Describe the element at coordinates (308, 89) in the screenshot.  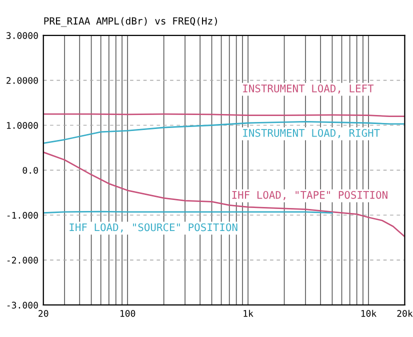
I see `text: INSTRUMENT LOAD, LEFT` at that location.